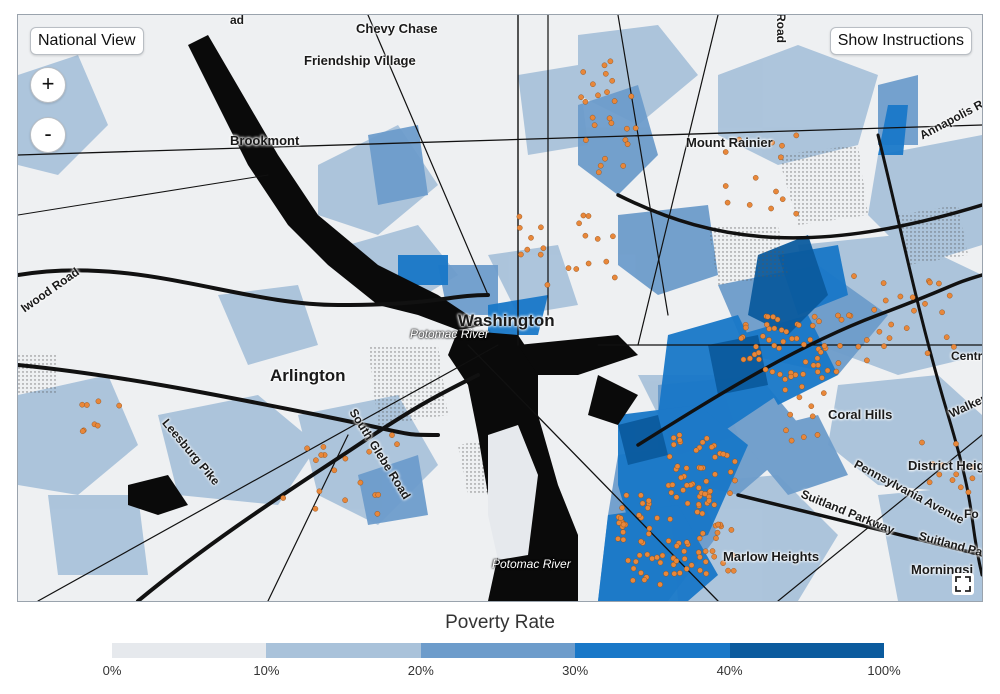  I want to click on show-instructions-button: Show Instructions, so click(900, 41).